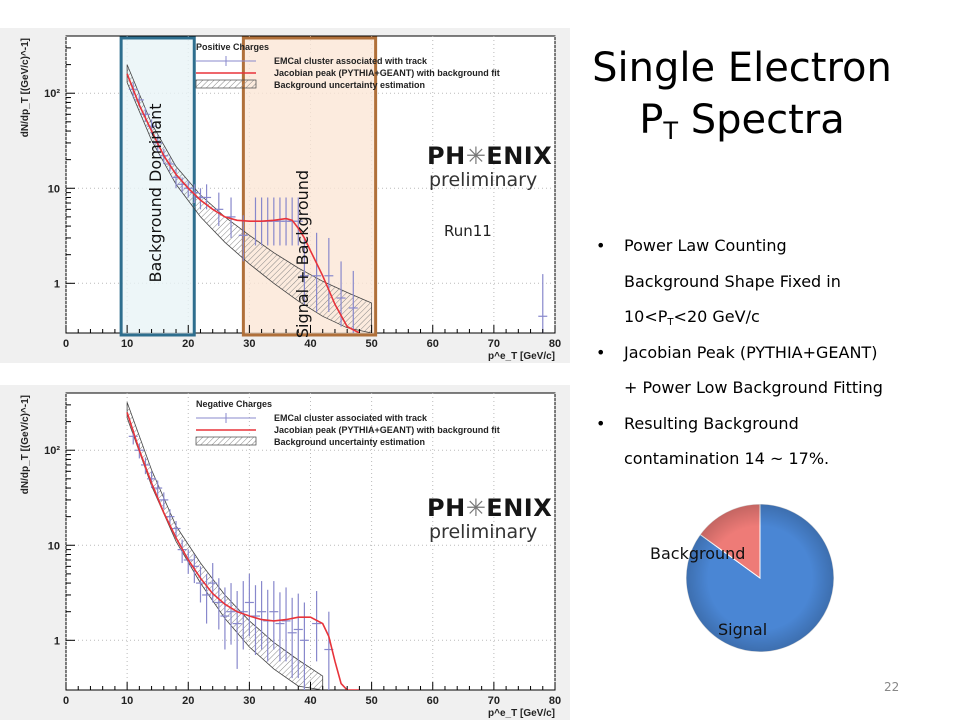  I want to click on plot-area, so click(243, 546).